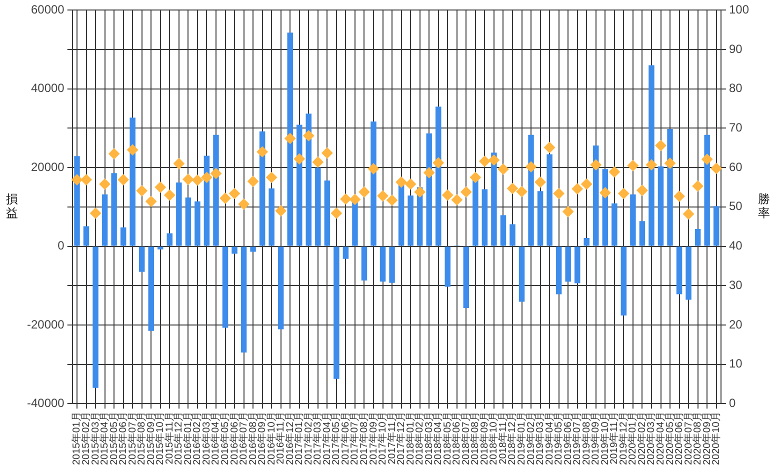 This screenshot has height=472, width=778. What do you see at coordinates (670, 439) in the screenshot?
I see `x-tick-label: 2020年05月` at bounding box center [670, 439].